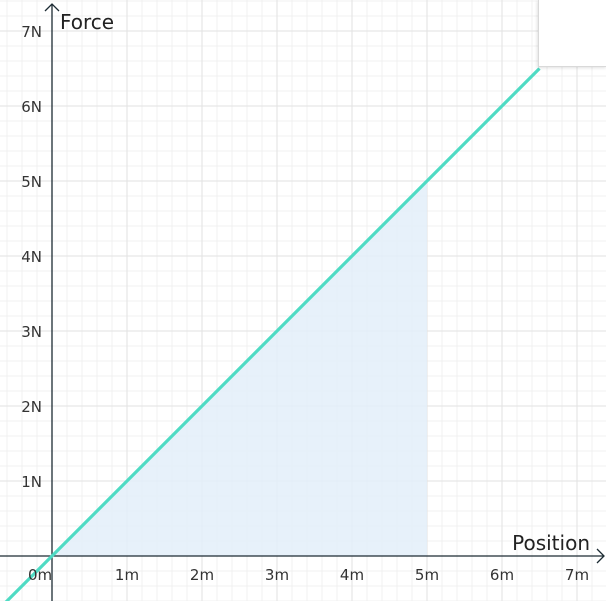  I want to click on x-tick-label: 3m, so click(277, 575).